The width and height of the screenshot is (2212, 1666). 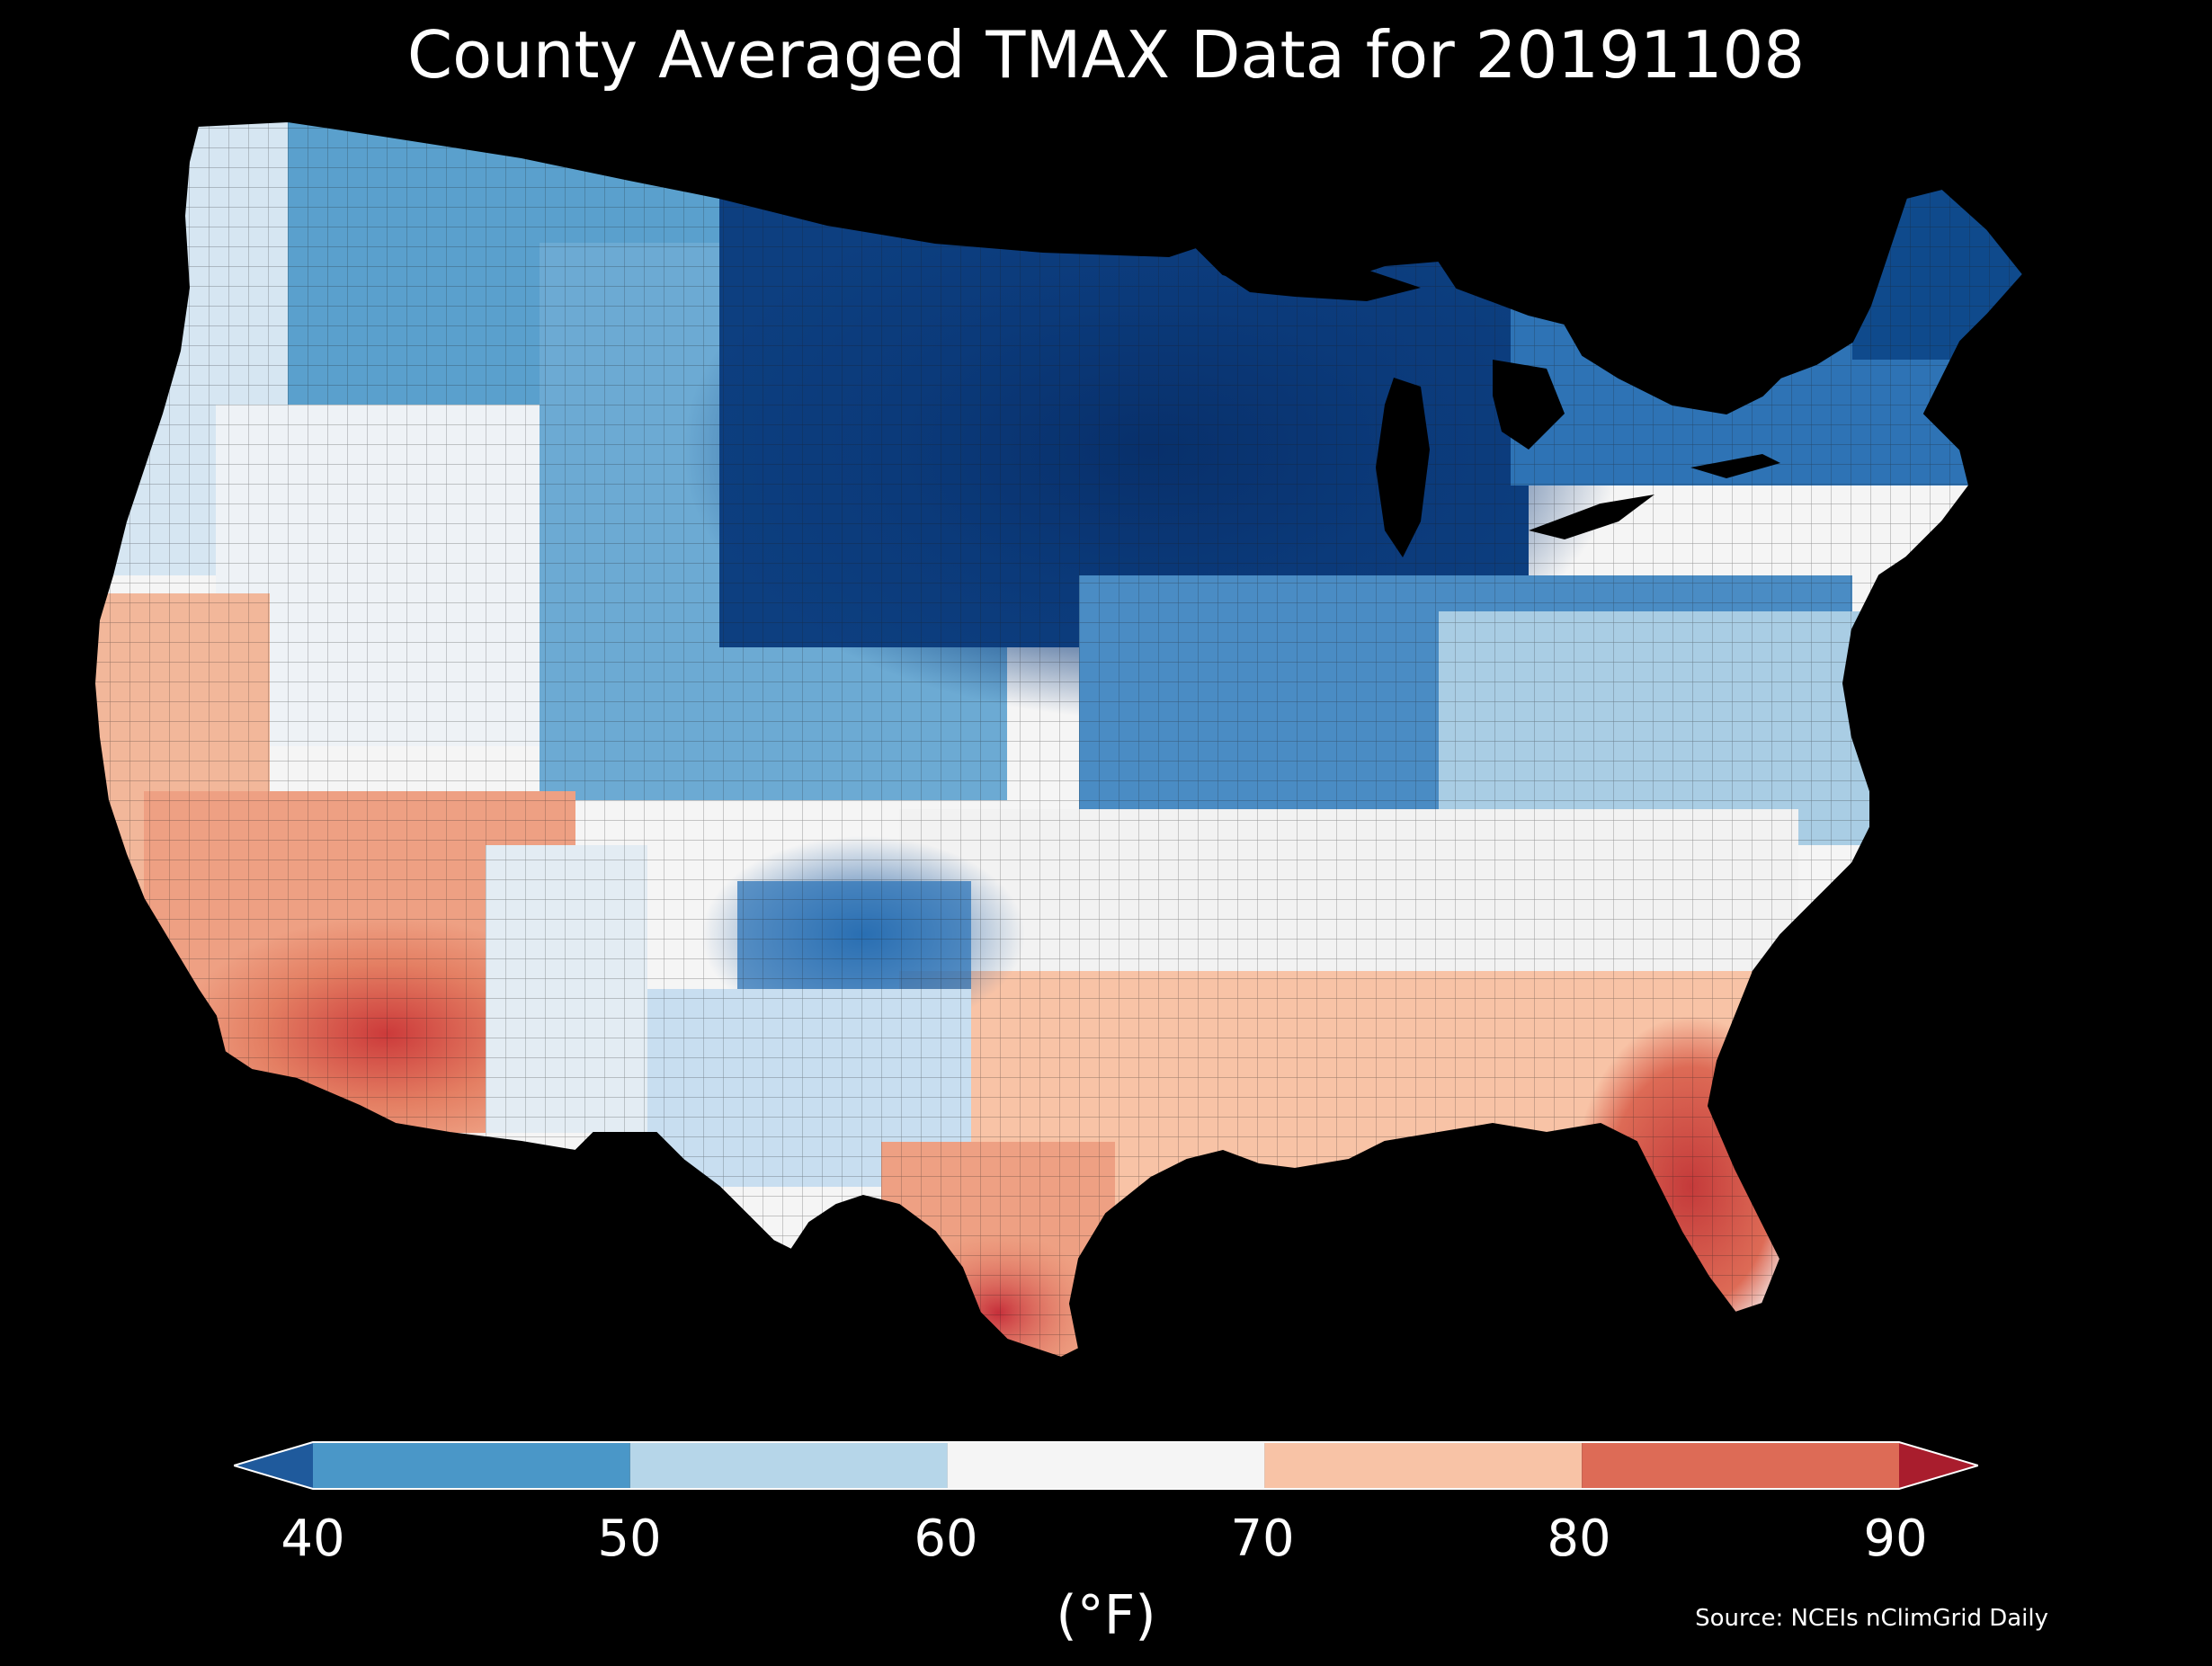 What do you see at coordinates (1938, 1465) in the screenshot?
I see `colorbar-over-arrow` at bounding box center [1938, 1465].